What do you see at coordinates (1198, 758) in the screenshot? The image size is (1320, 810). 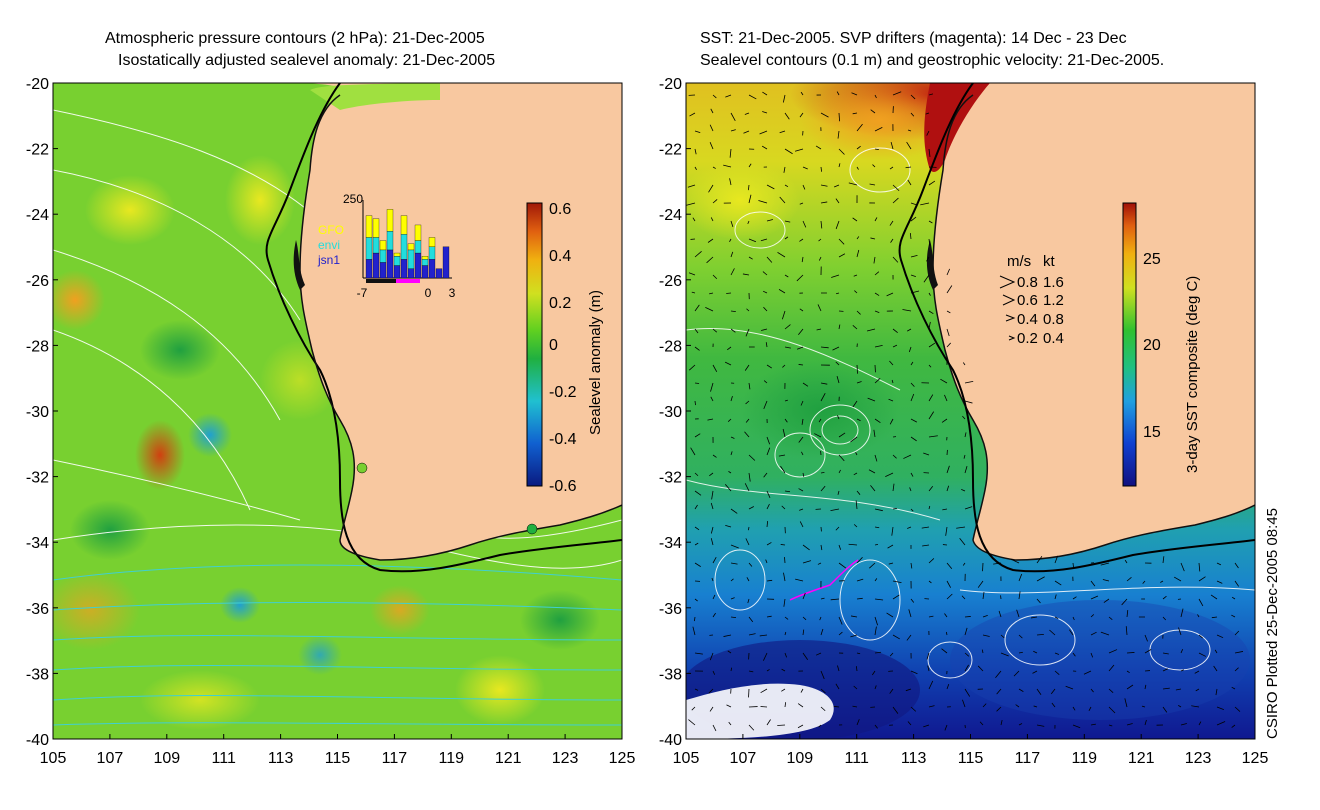 I see `x-tick-label: 123` at bounding box center [1198, 758].